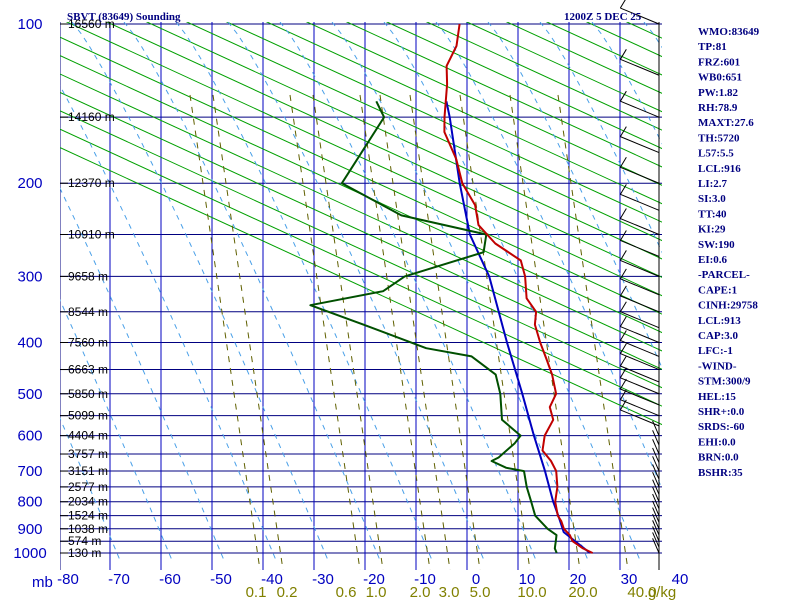  Describe the element at coordinates (639, 285) in the screenshot. I see `wind-barbs` at that location.